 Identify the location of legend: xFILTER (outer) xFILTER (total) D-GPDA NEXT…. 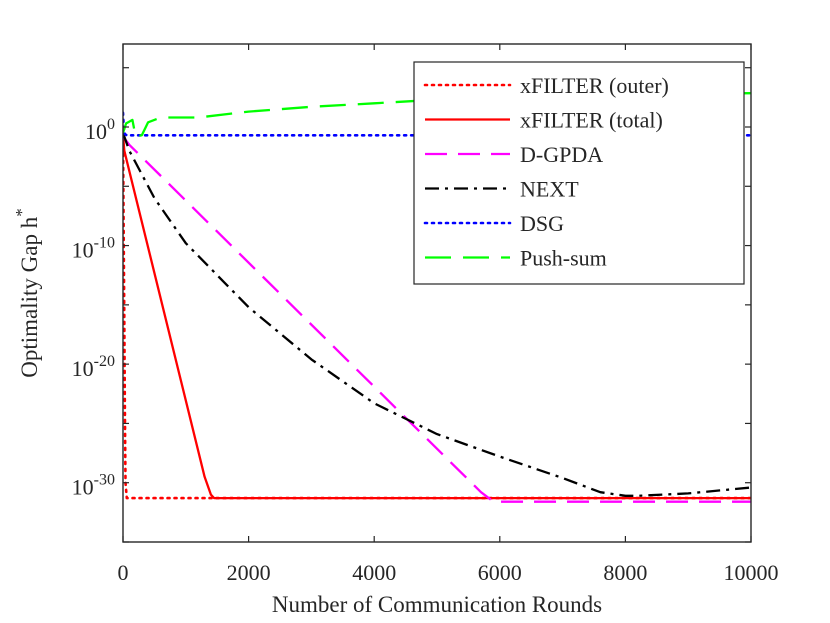
(579, 173).